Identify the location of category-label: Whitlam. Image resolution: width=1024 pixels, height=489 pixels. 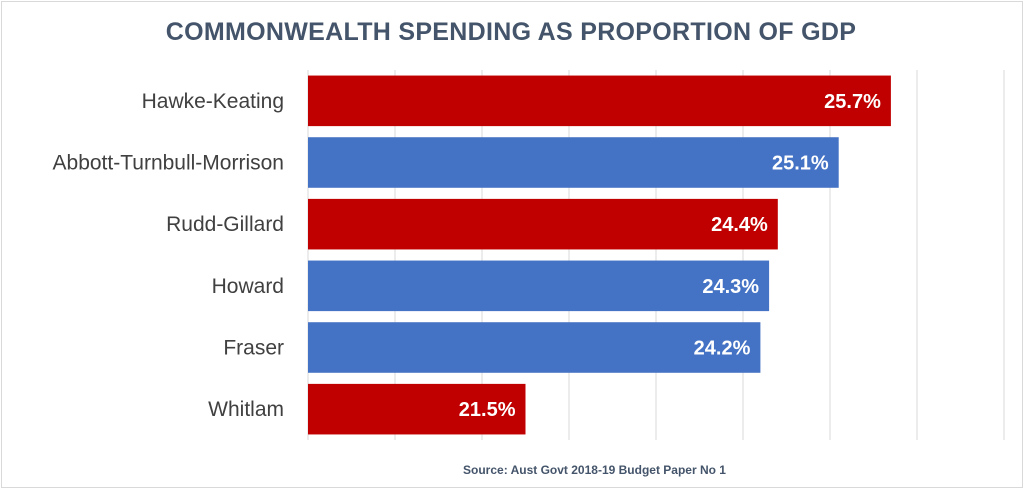
(246, 409).